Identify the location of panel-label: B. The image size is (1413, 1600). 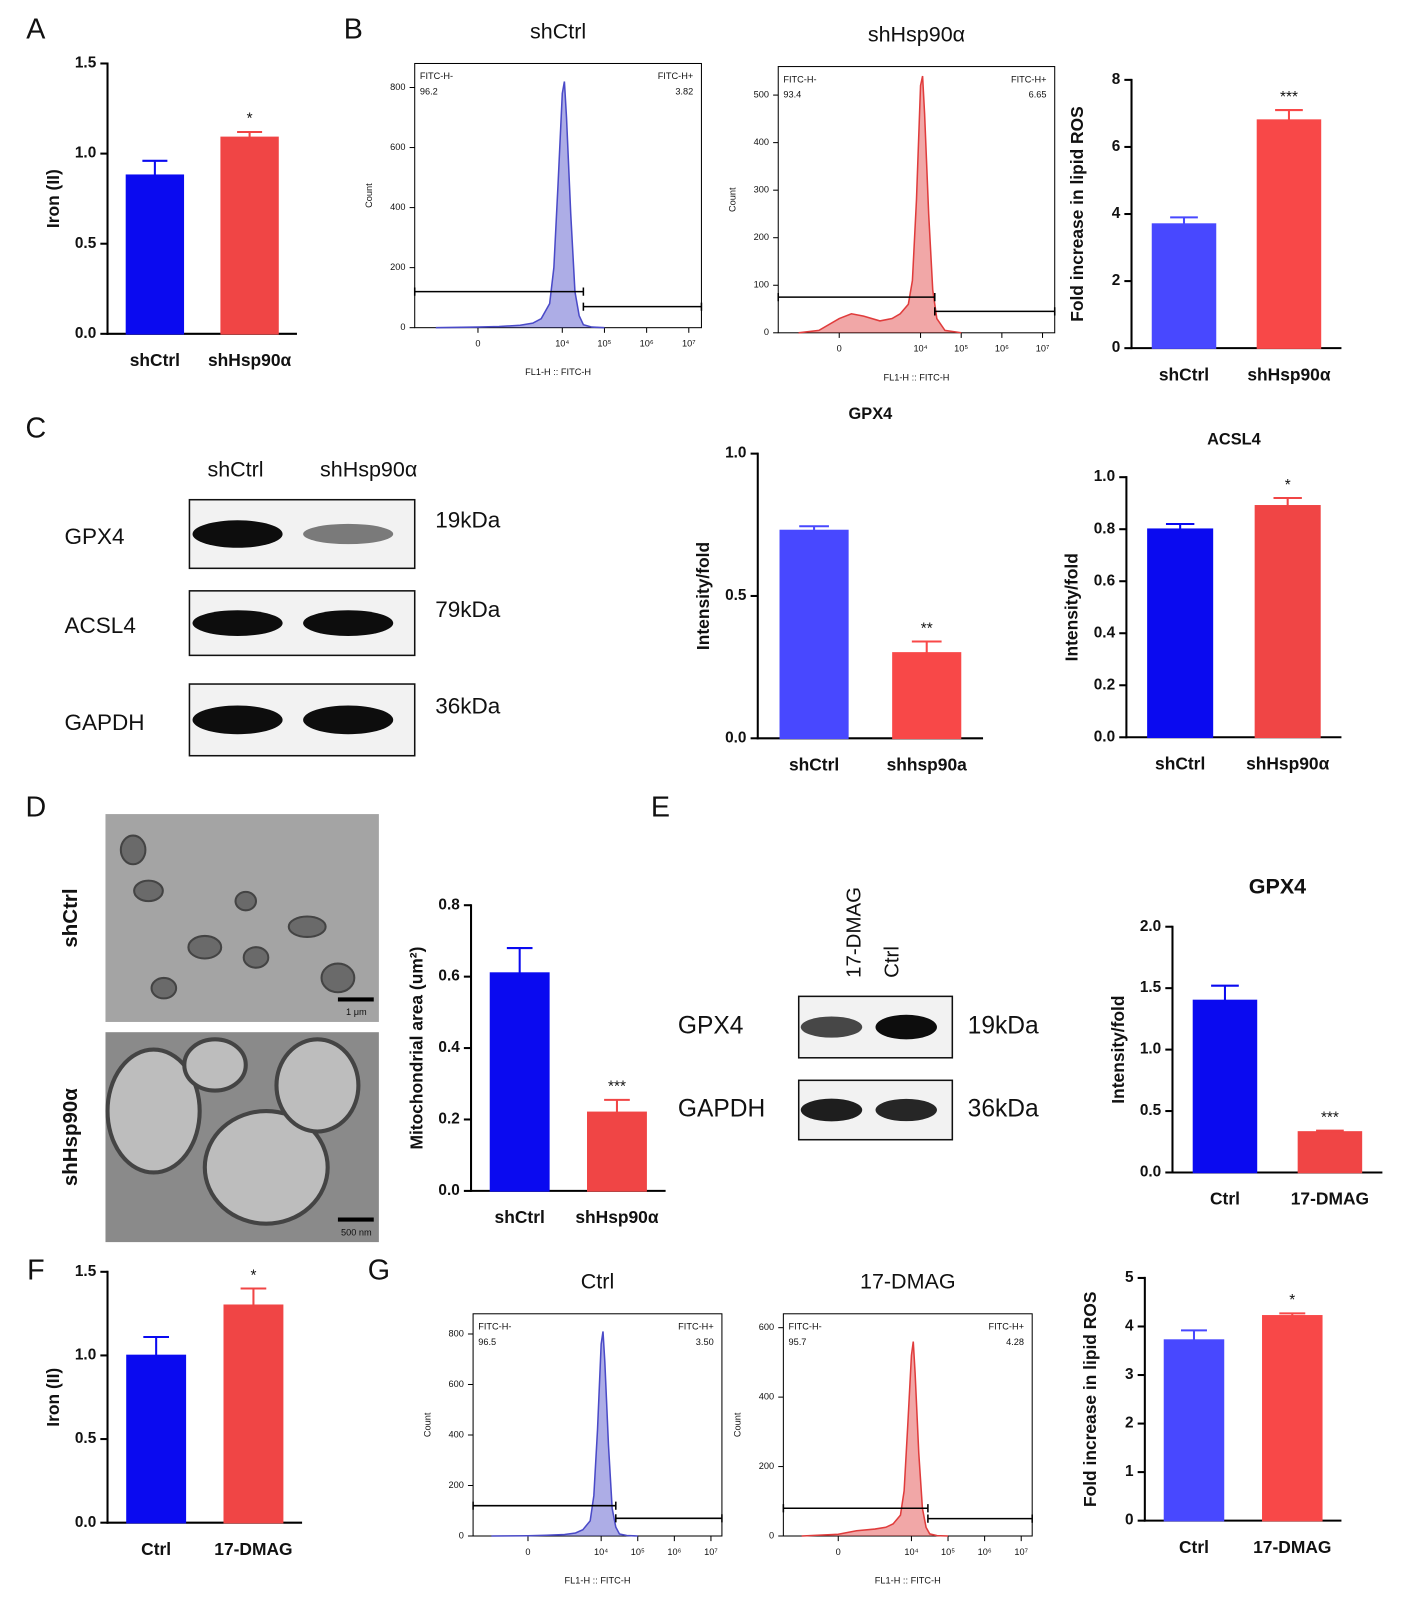
(353, 29).